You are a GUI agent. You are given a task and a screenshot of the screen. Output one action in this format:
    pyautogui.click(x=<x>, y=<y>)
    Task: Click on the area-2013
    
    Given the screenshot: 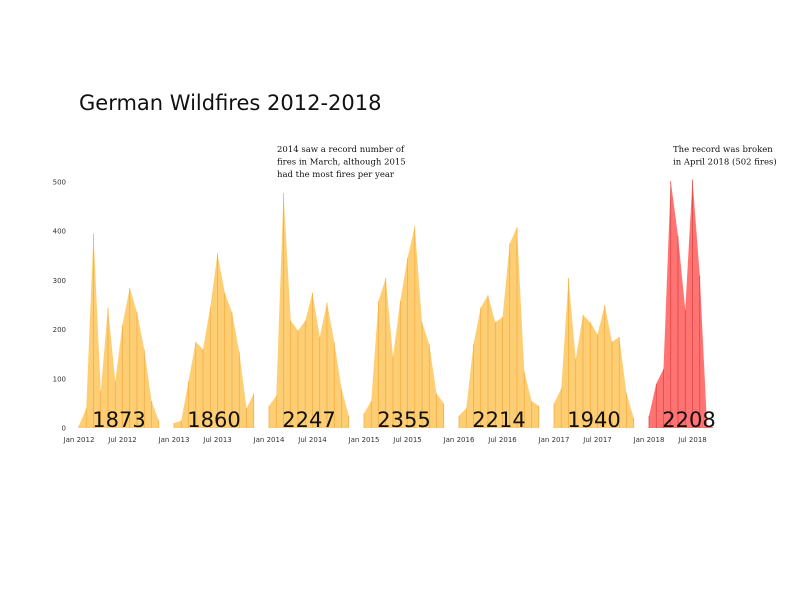 What is the action you would take?
    pyautogui.click(x=214, y=340)
    